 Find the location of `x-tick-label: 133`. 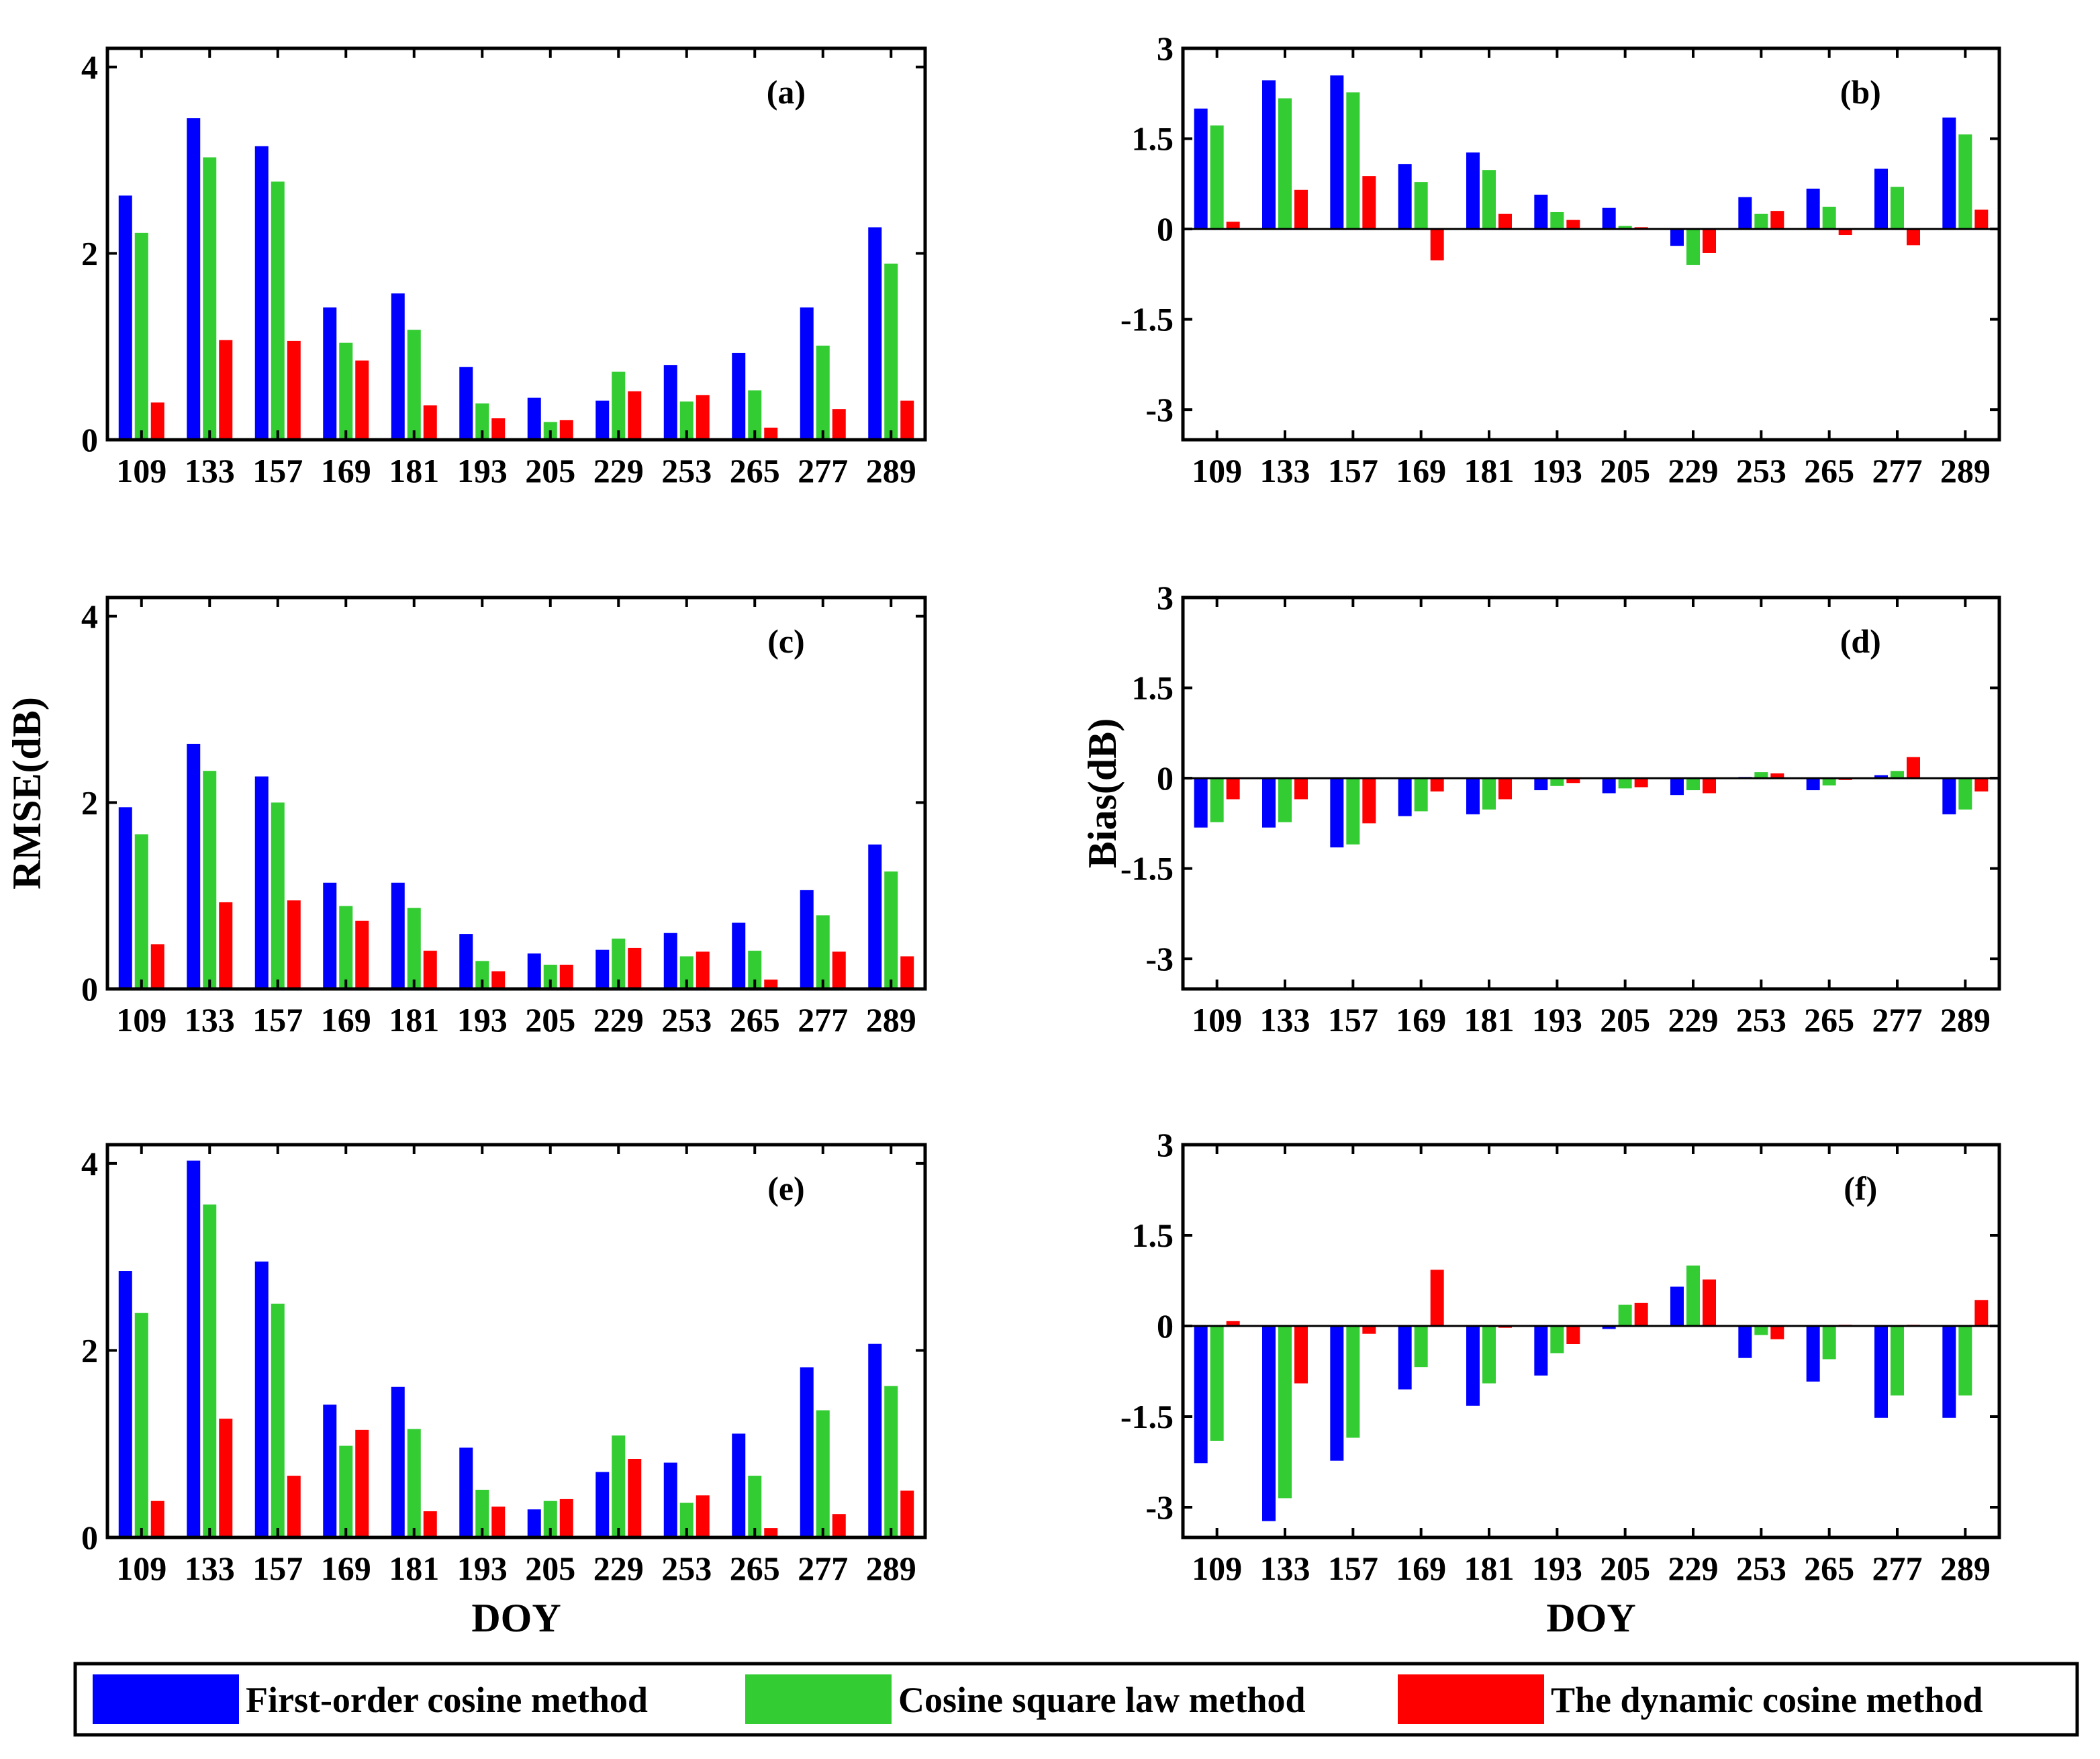

x-tick-label: 133 is located at coordinates (210, 1020).